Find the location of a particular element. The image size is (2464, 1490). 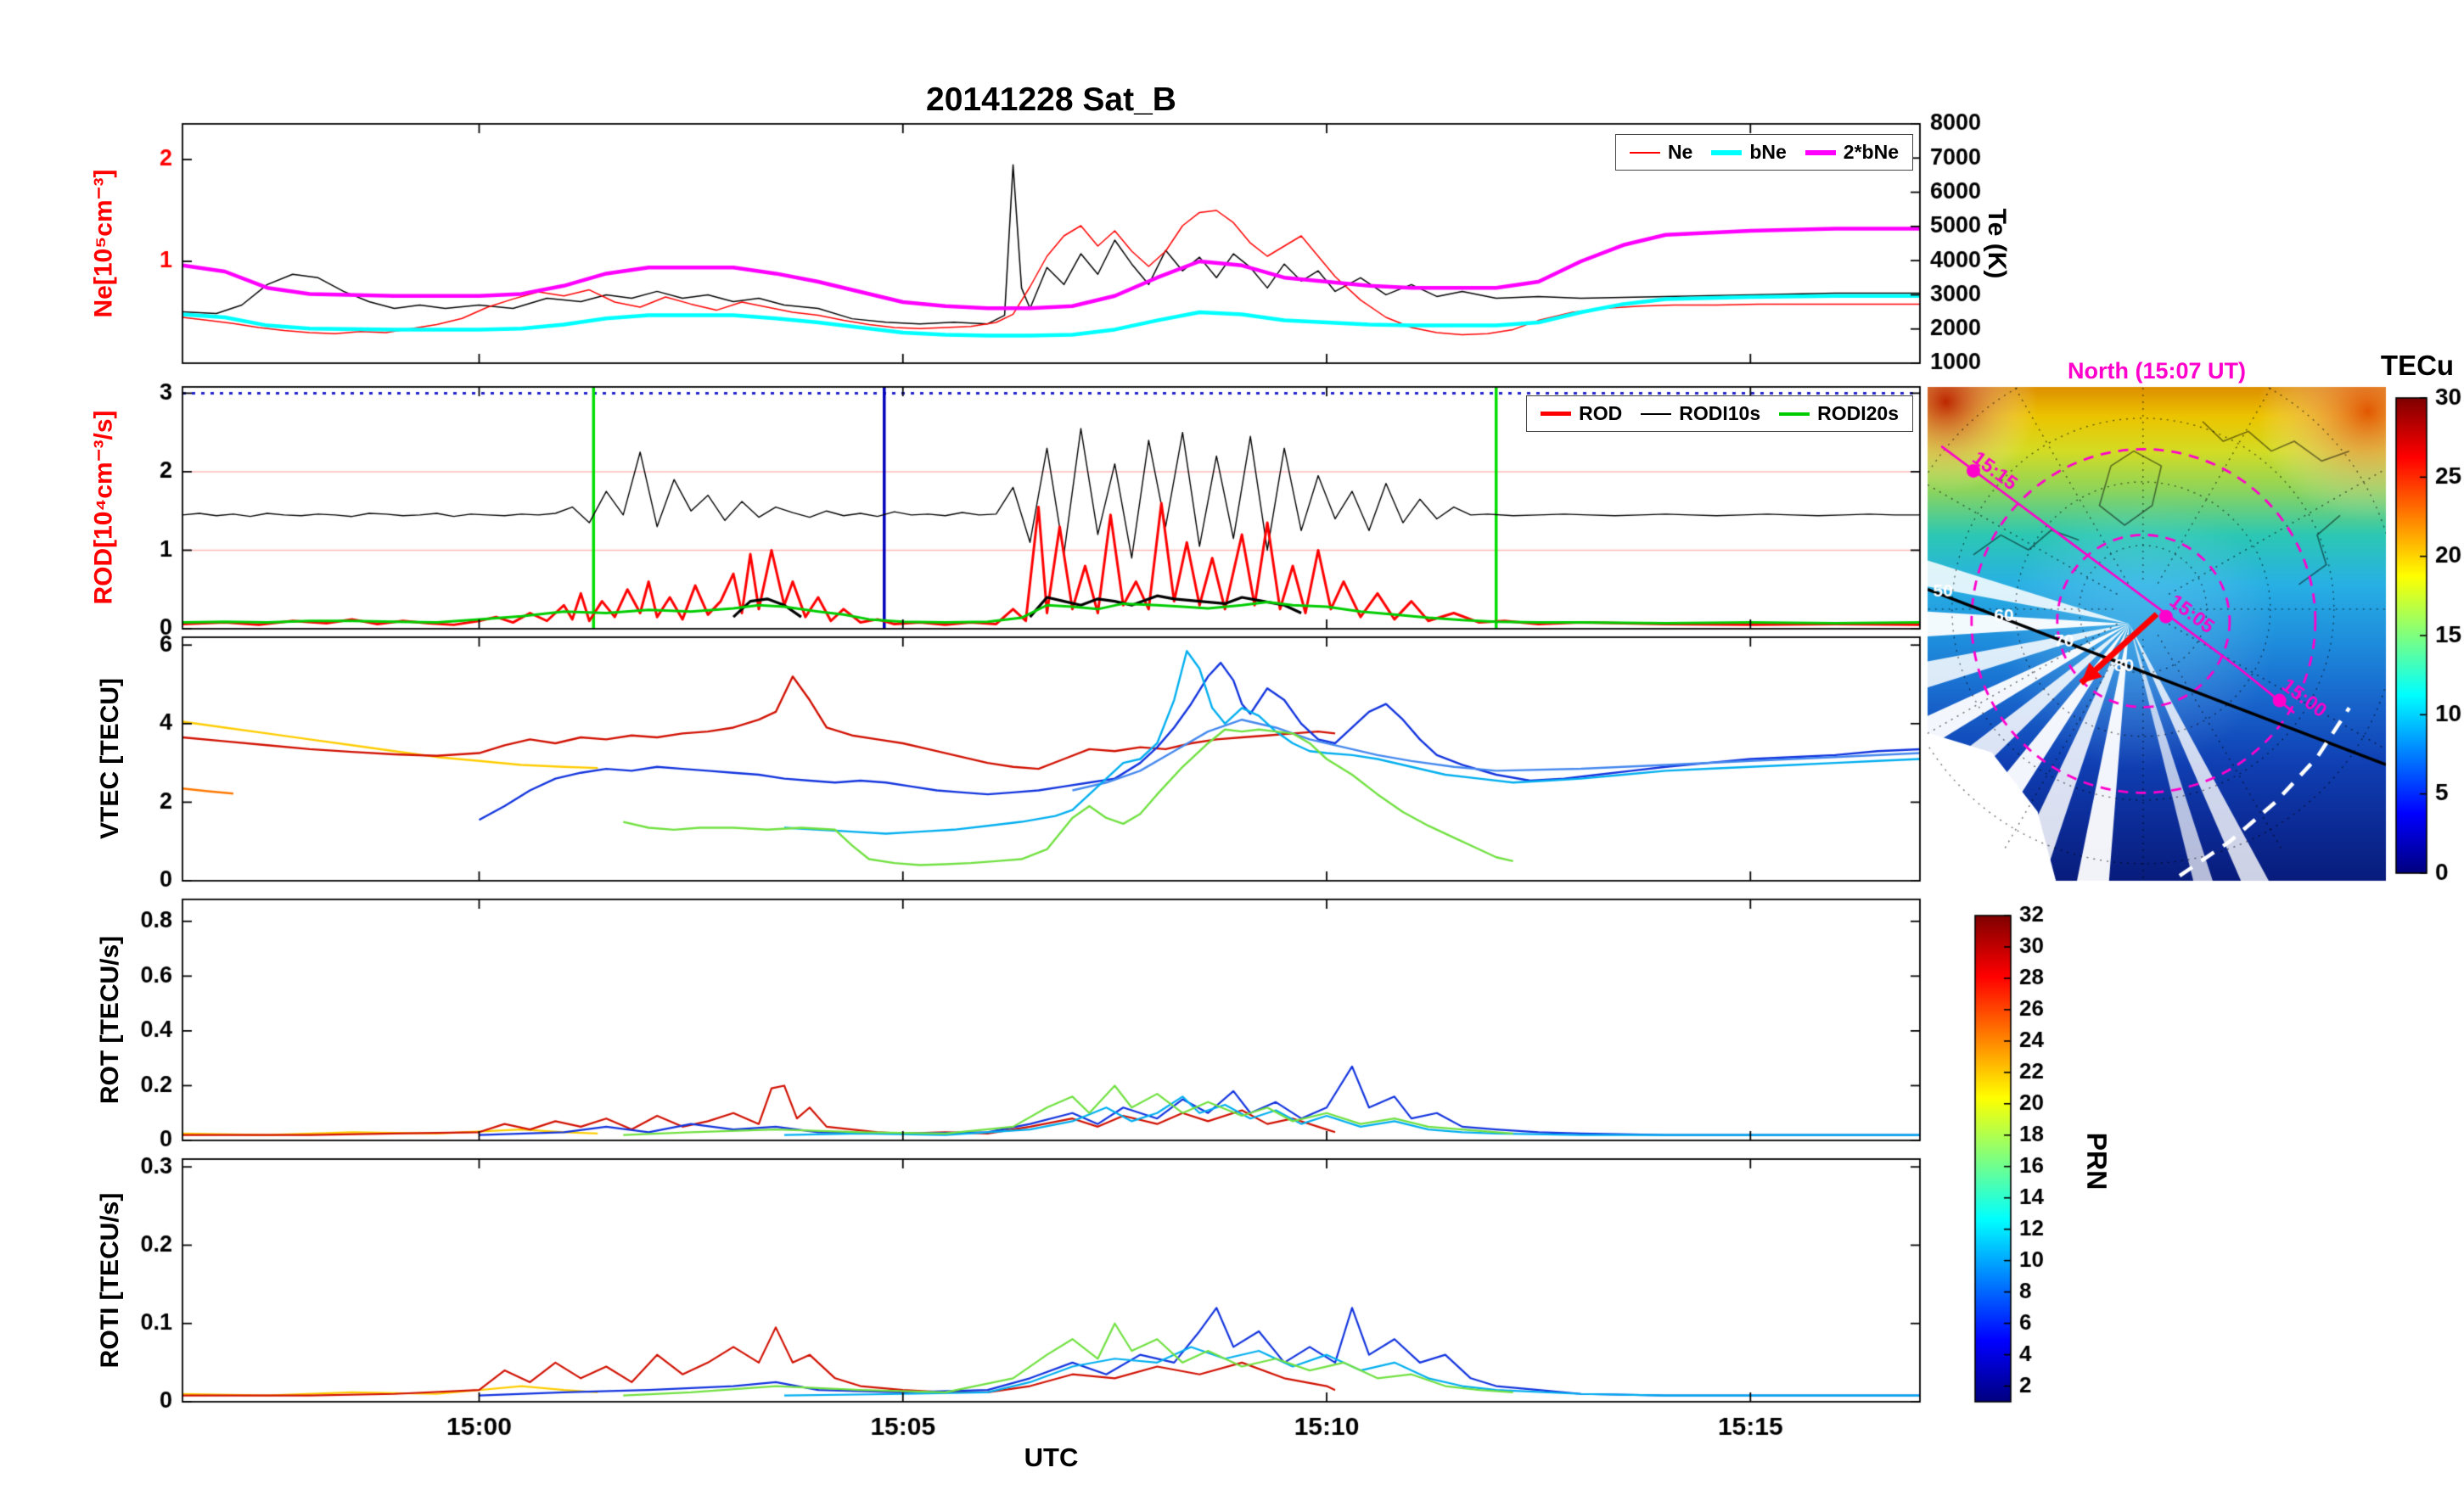

legend-rod-panel: ROD RODI10s RODI20s is located at coordinates (1719, 413).